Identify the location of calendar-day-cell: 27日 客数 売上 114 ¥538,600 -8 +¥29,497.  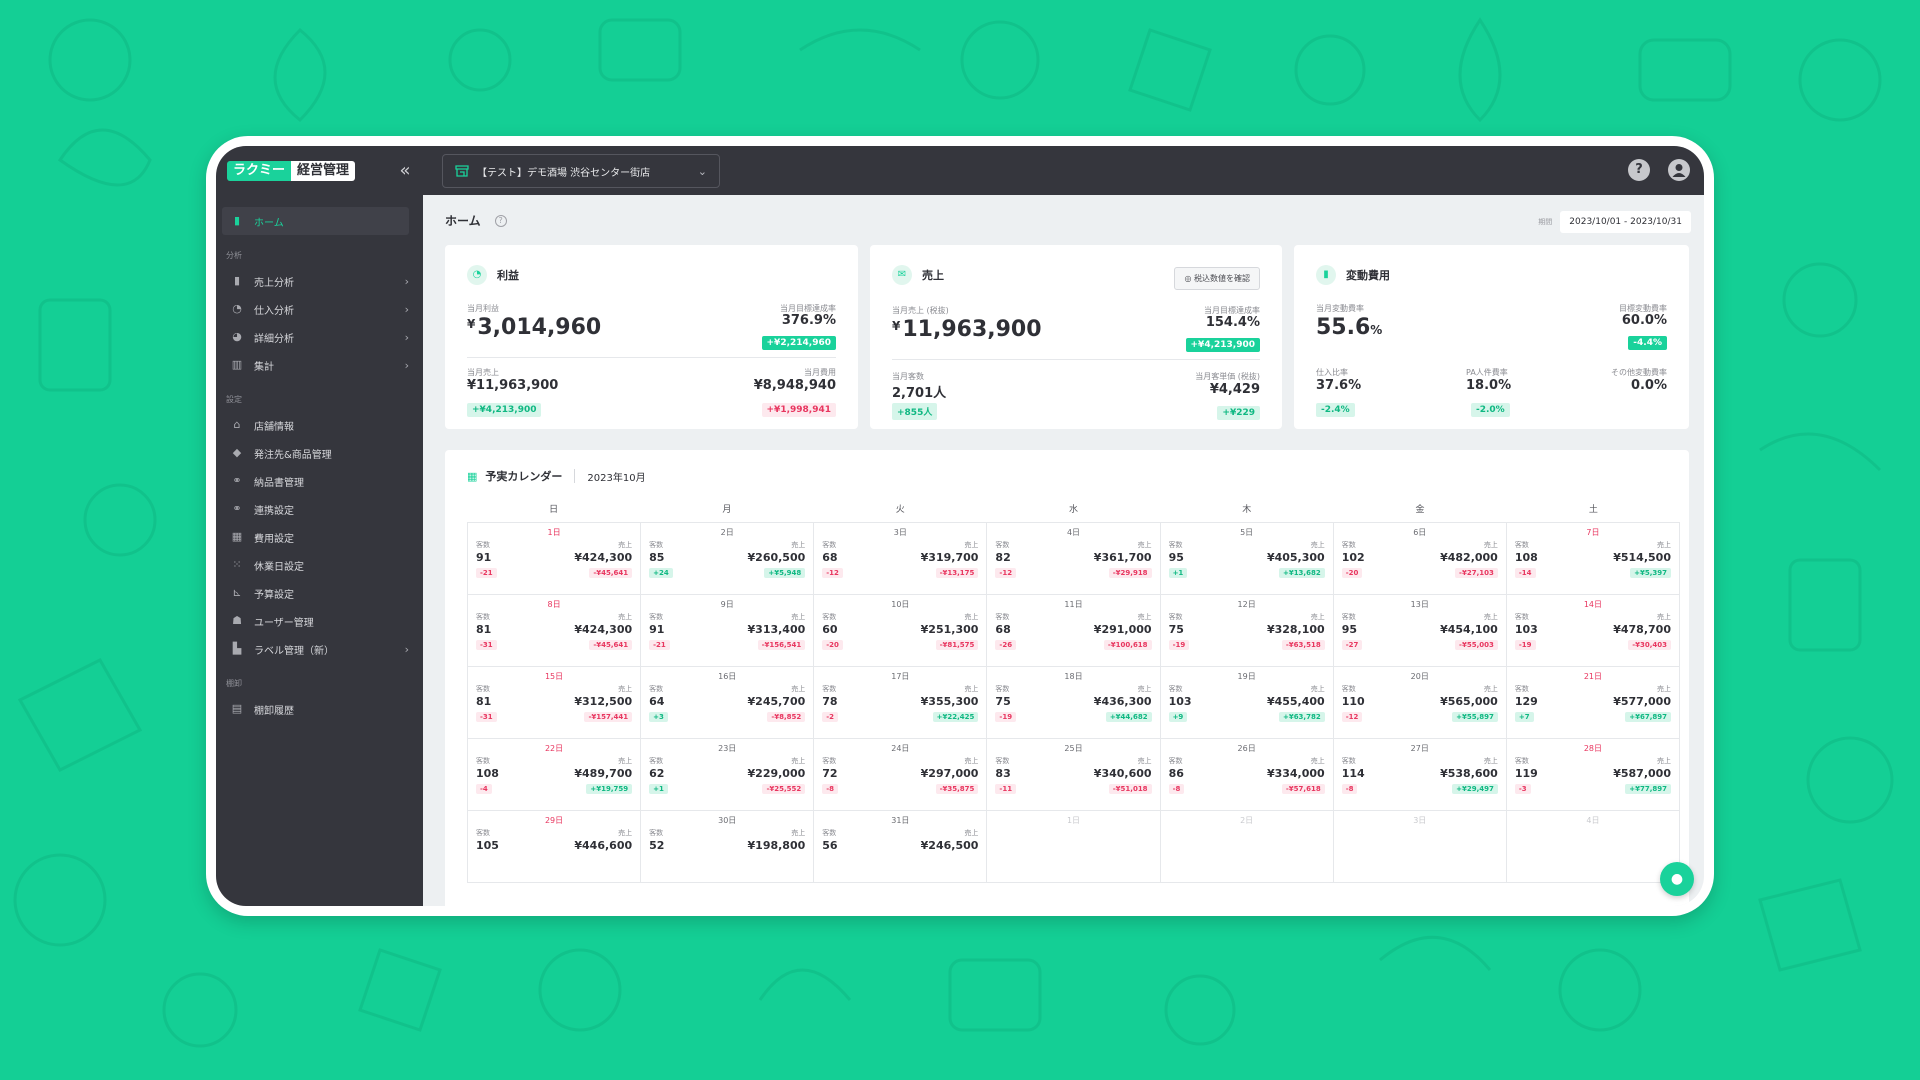
(1420, 775).